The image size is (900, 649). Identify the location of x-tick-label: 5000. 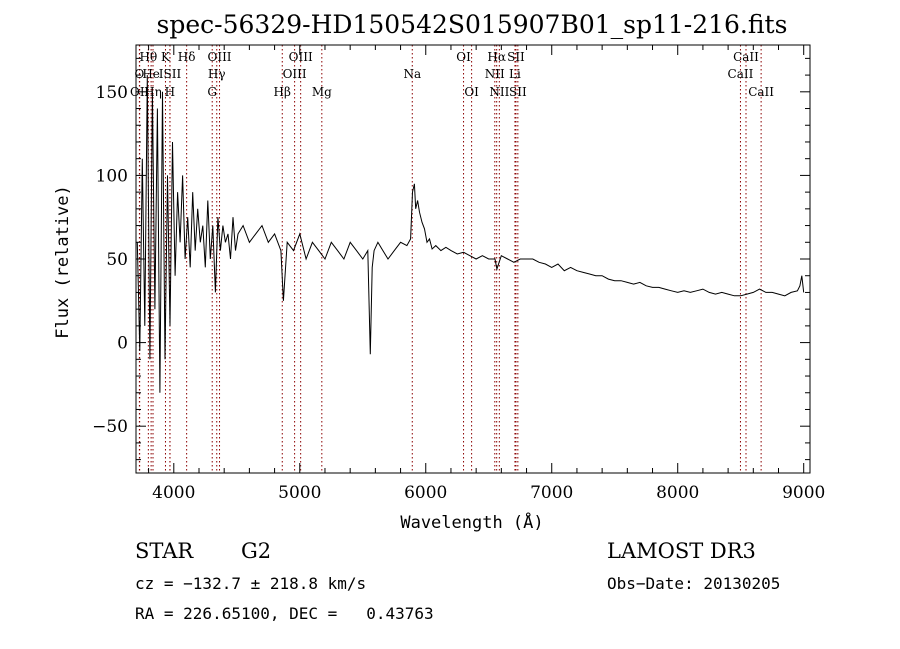
(299, 493).